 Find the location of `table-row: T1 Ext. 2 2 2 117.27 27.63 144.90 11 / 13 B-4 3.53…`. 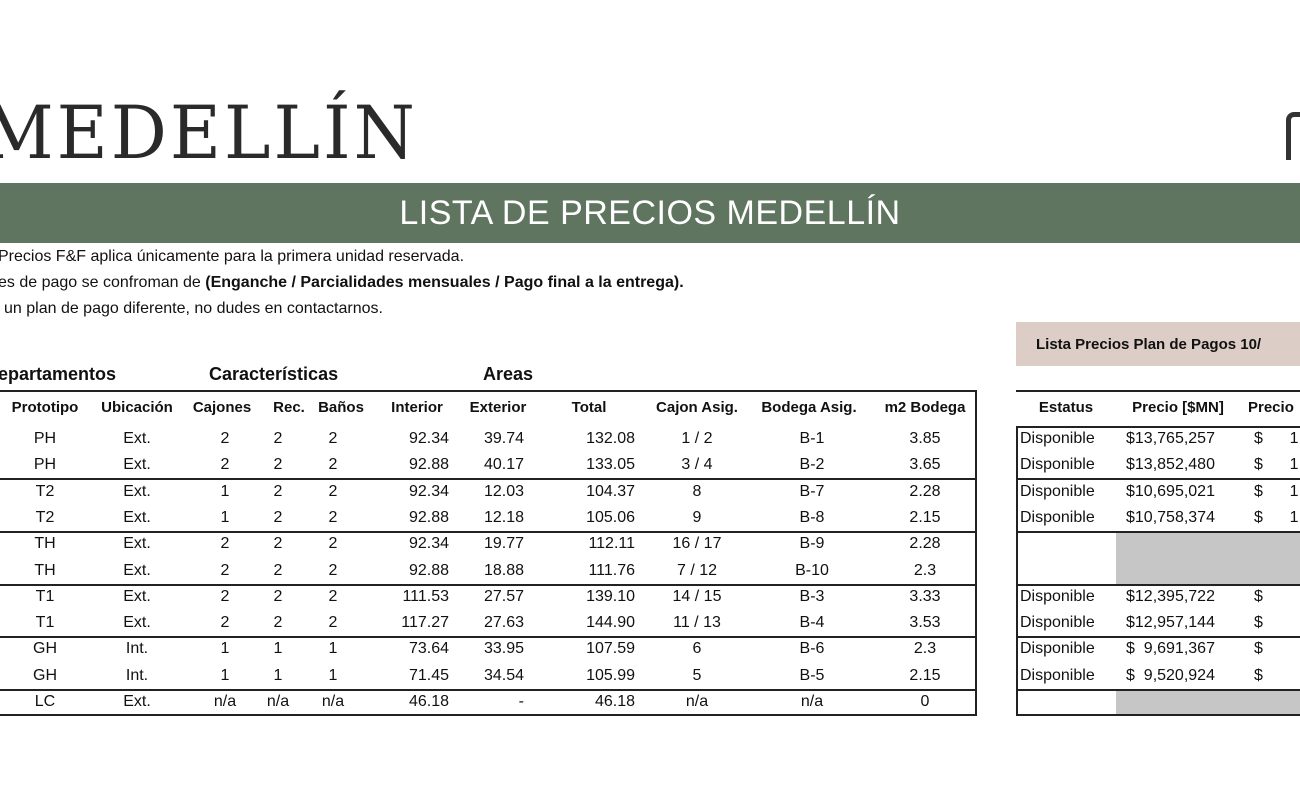

table-row: T1 Ext. 2 2 2 117.27 27.63 144.90 11 / 13 B-4 3.53… is located at coordinates (650, 623).